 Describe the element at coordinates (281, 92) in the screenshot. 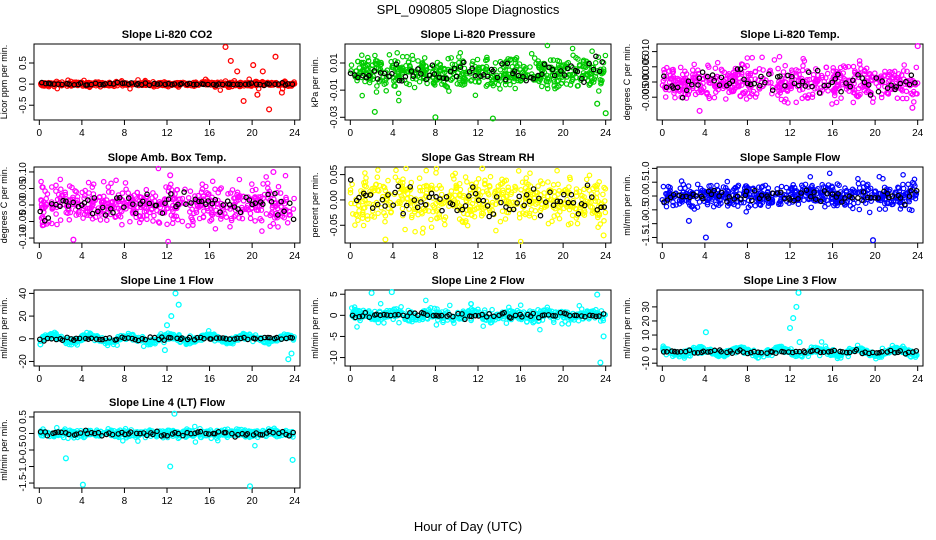

I see `outlier-point` at that location.